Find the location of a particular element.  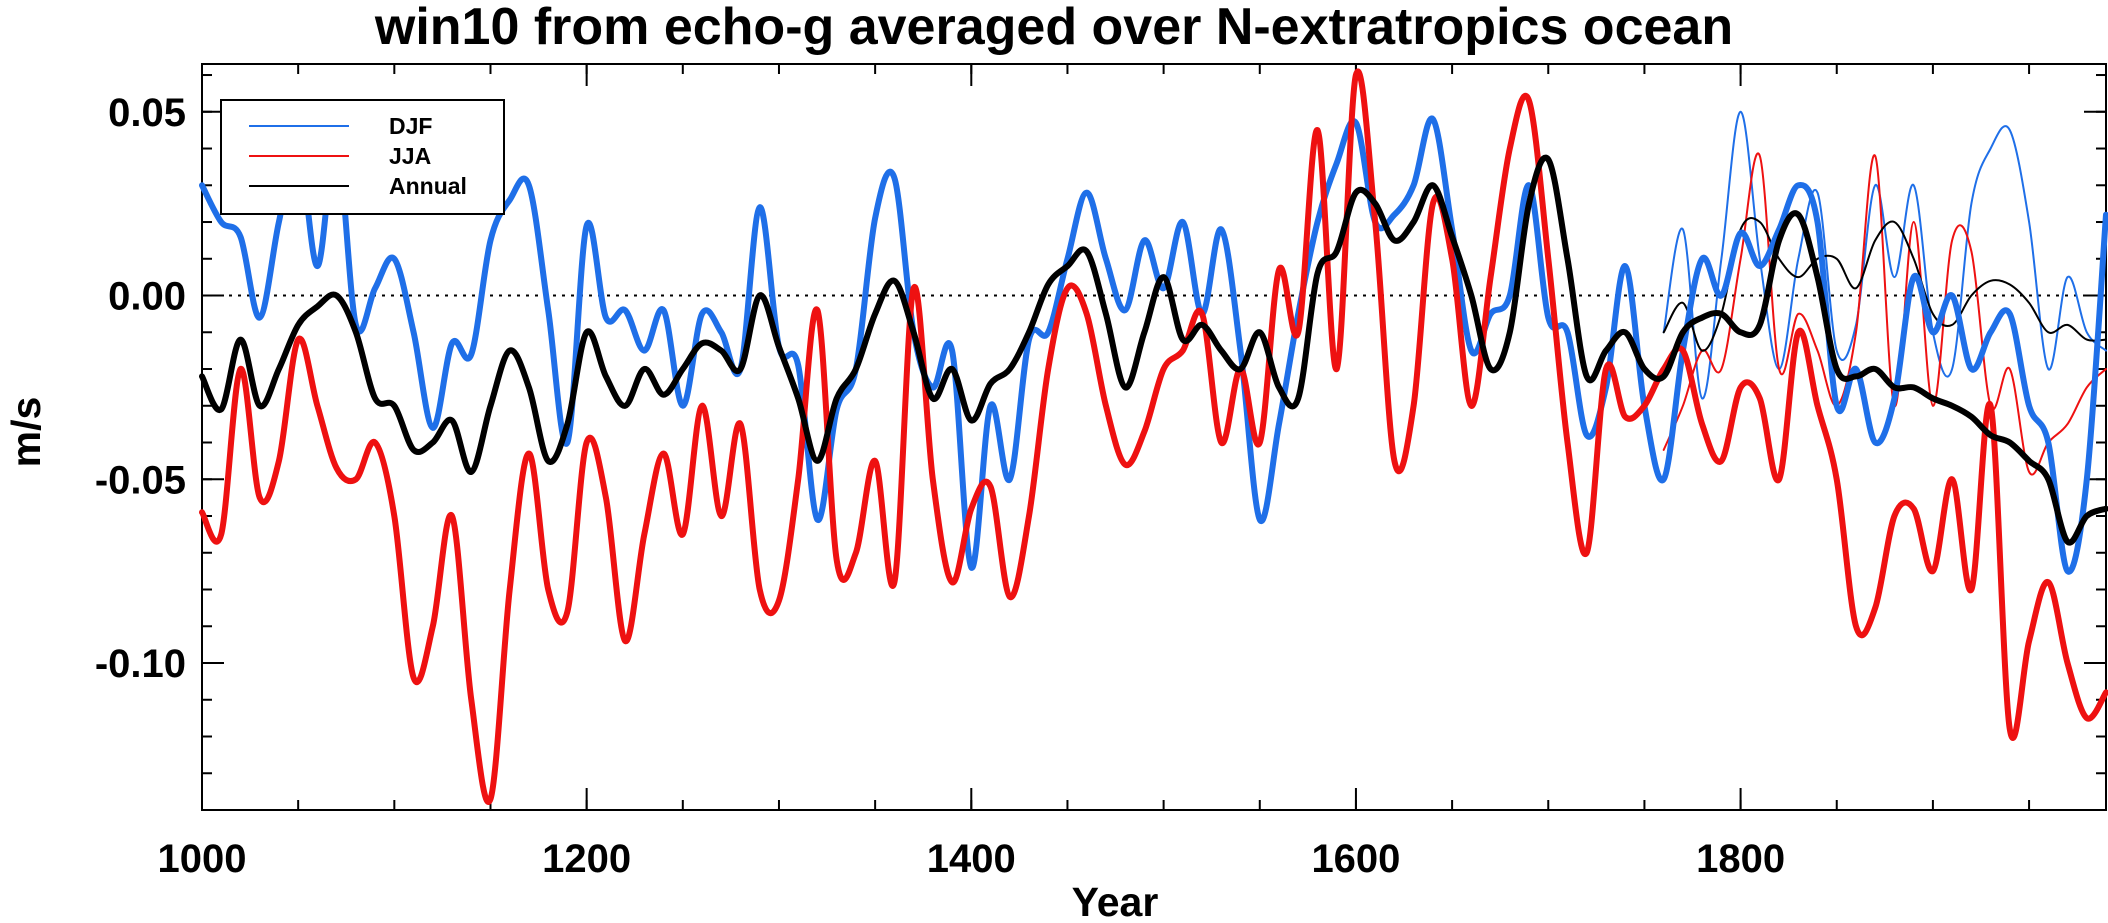

x-tick-label: 1400 is located at coordinates (971, 859).